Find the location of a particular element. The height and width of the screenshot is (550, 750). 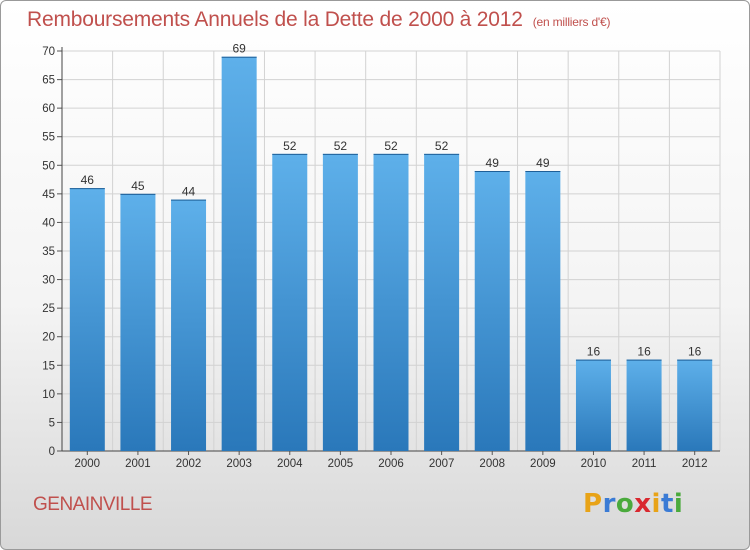

data-label: 44 is located at coordinates (189, 192).